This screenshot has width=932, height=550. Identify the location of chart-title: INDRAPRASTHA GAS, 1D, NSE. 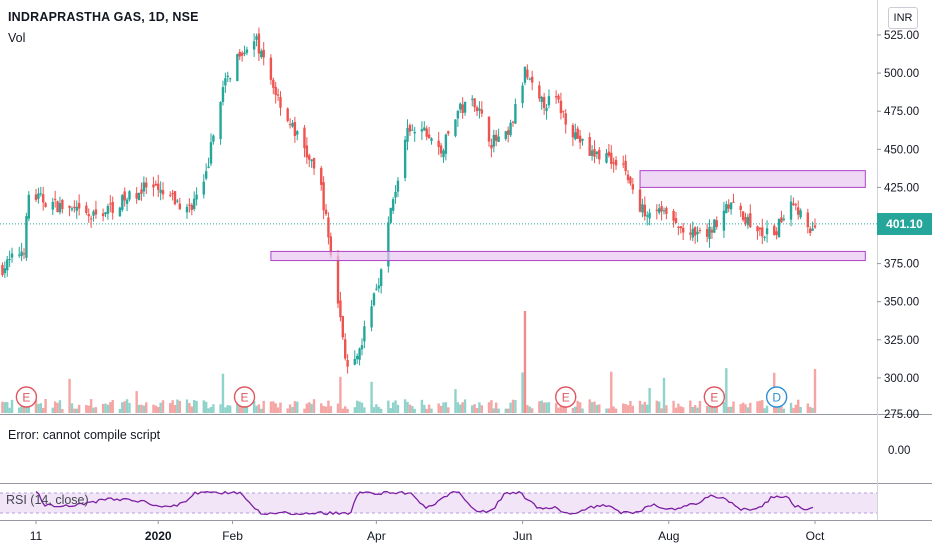
(103, 17).